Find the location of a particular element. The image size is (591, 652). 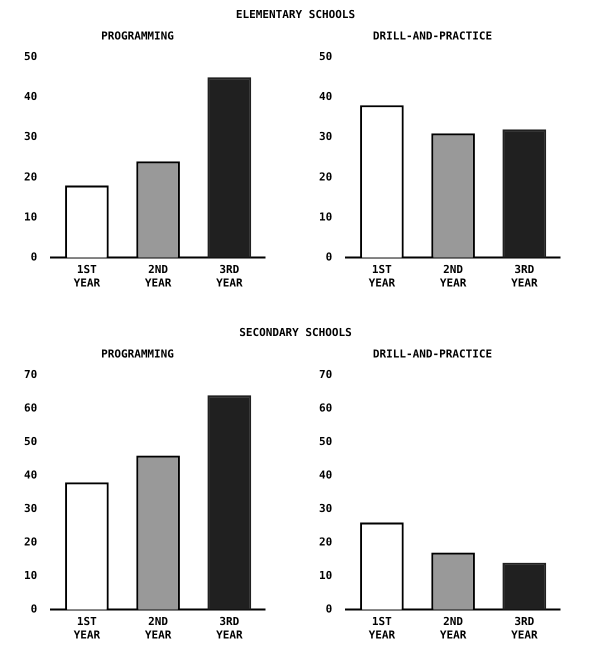

text: SECONDARY SCHOOLS is located at coordinates (295, 332).